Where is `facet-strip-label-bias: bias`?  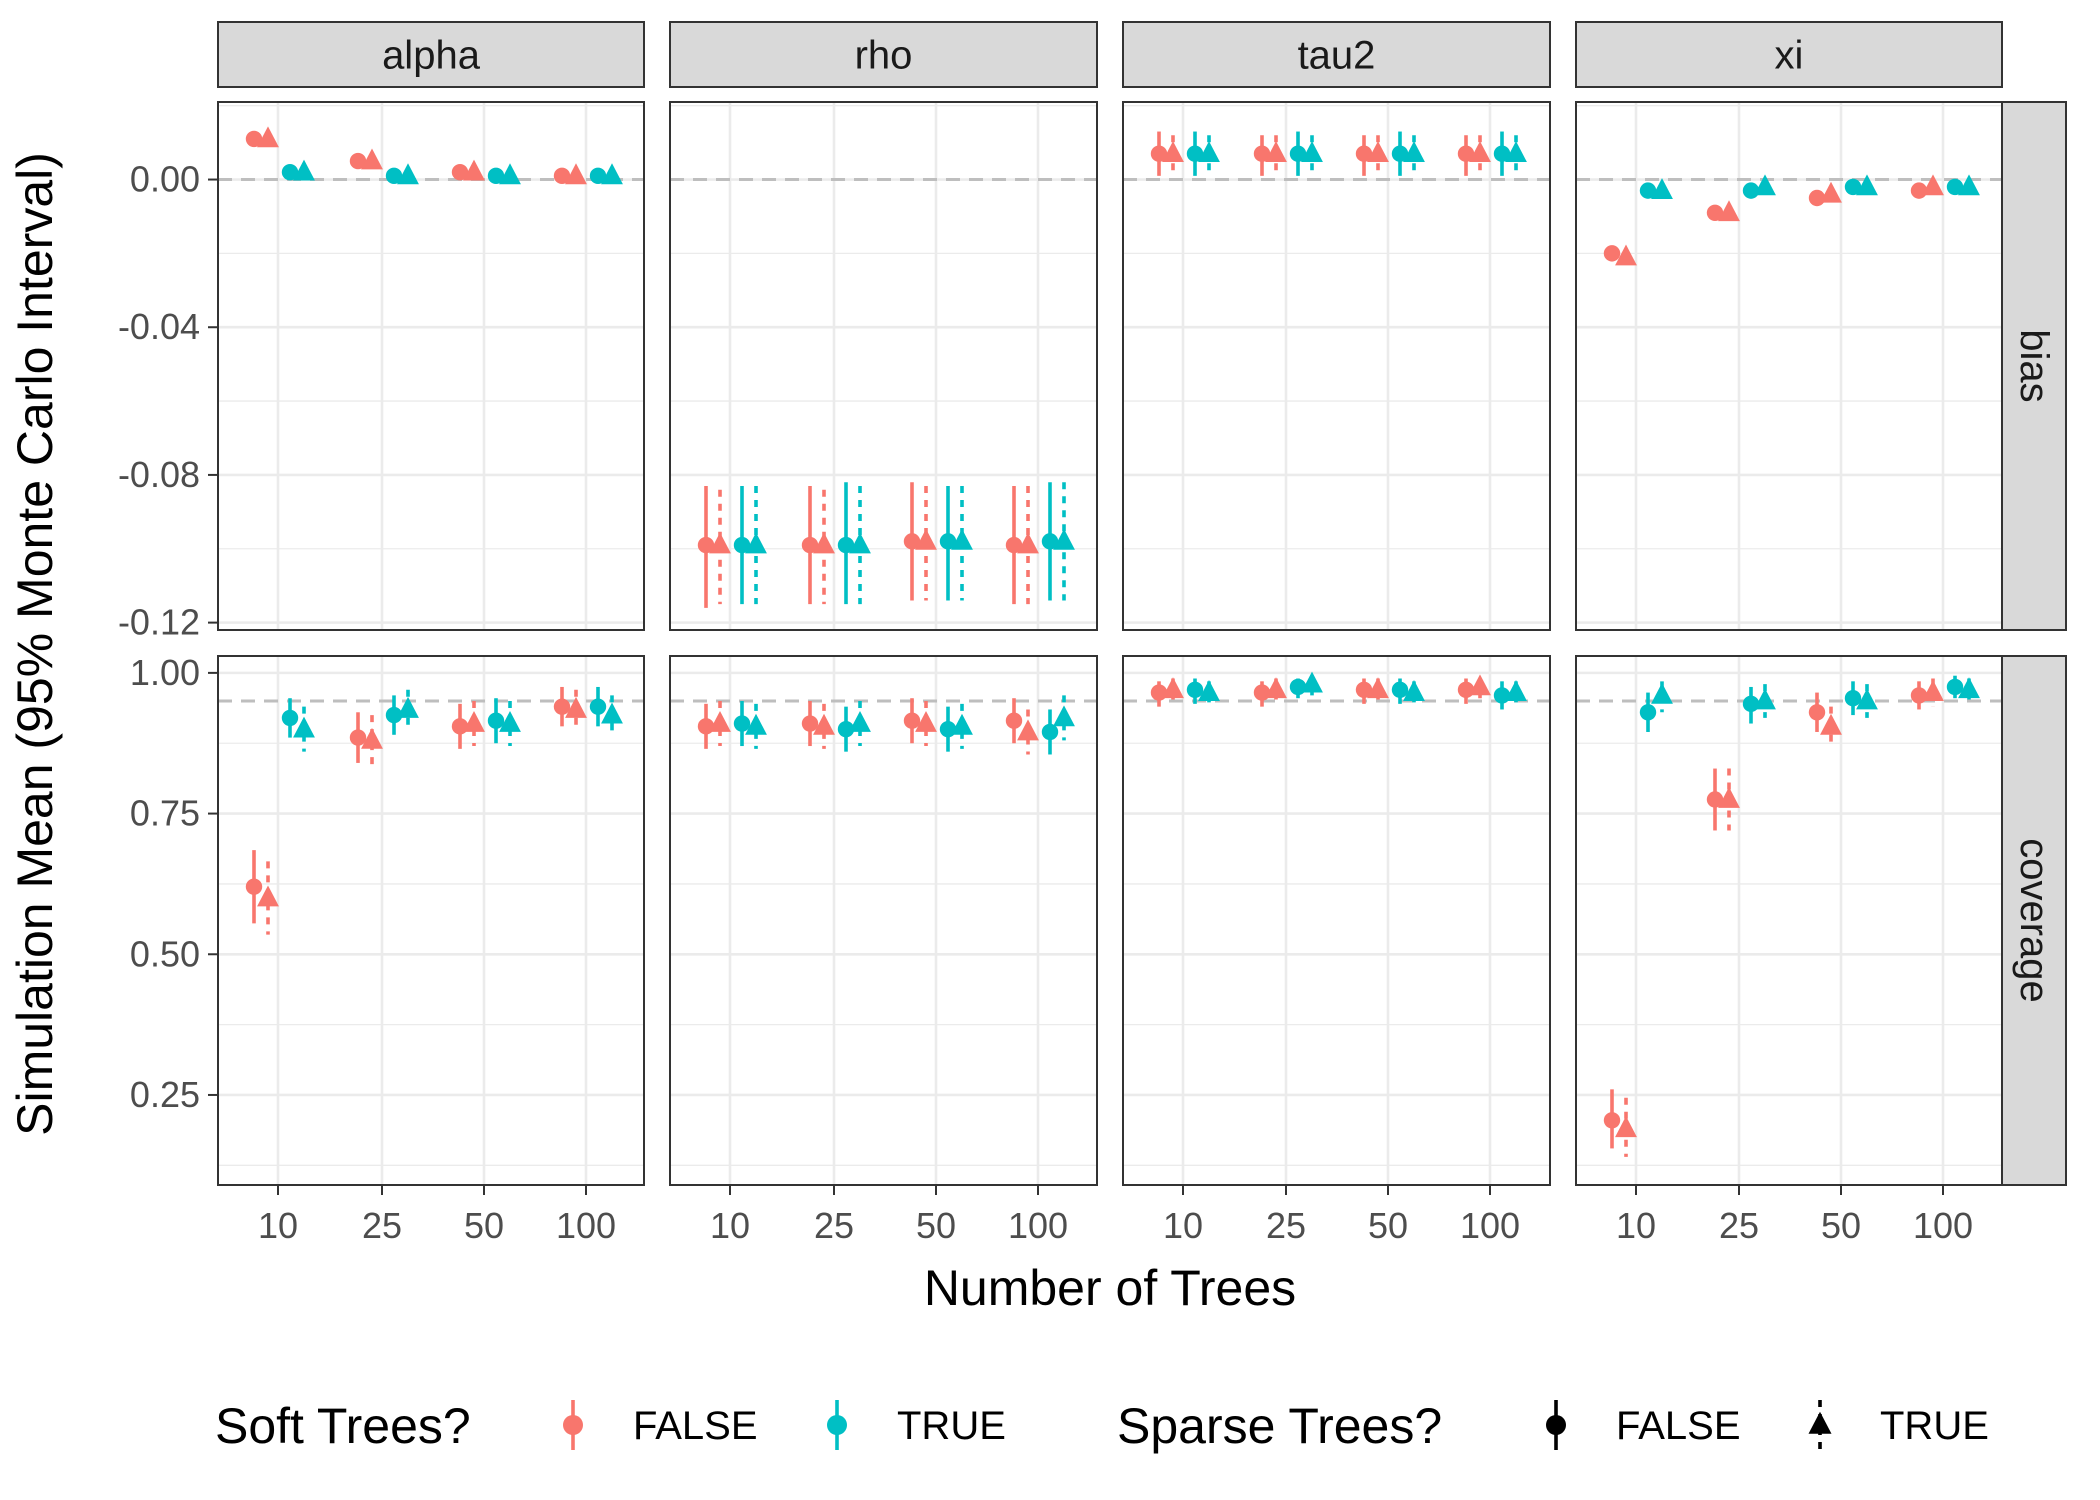 facet-strip-label-bias: bias is located at coordinates (2034, 365).